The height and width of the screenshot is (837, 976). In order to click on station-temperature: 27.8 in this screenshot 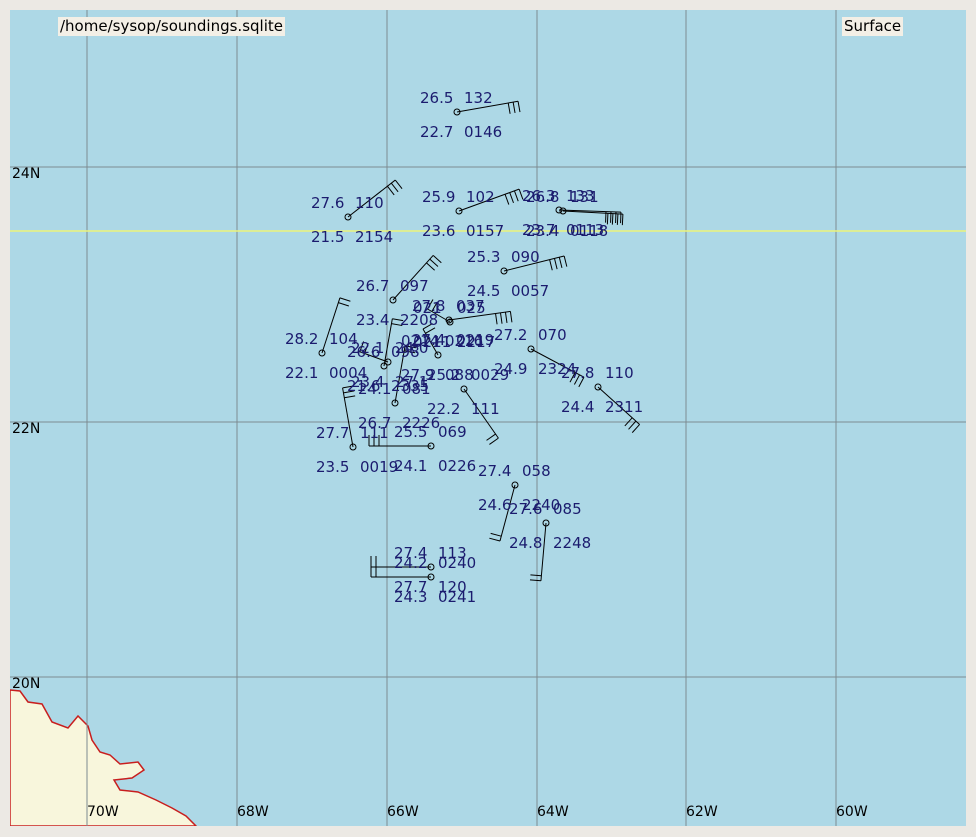, I will do `click(428, 306)`.